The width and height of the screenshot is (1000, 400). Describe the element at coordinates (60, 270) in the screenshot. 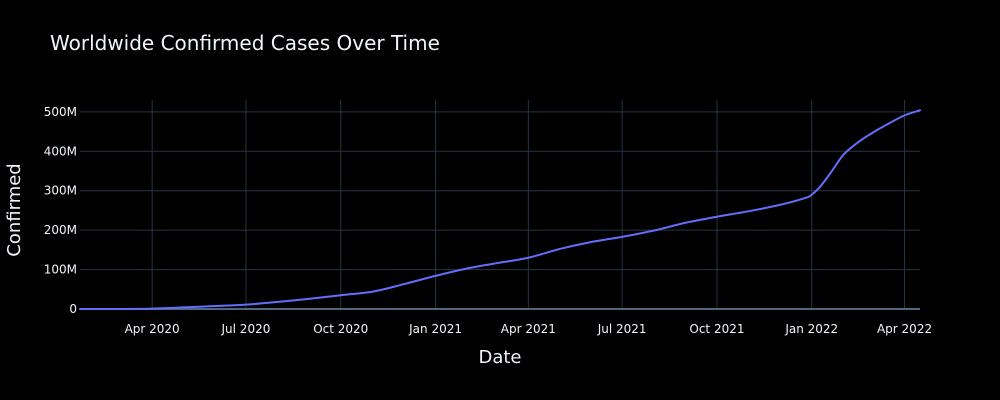

I see `y-tick-label: 100M` at that location.